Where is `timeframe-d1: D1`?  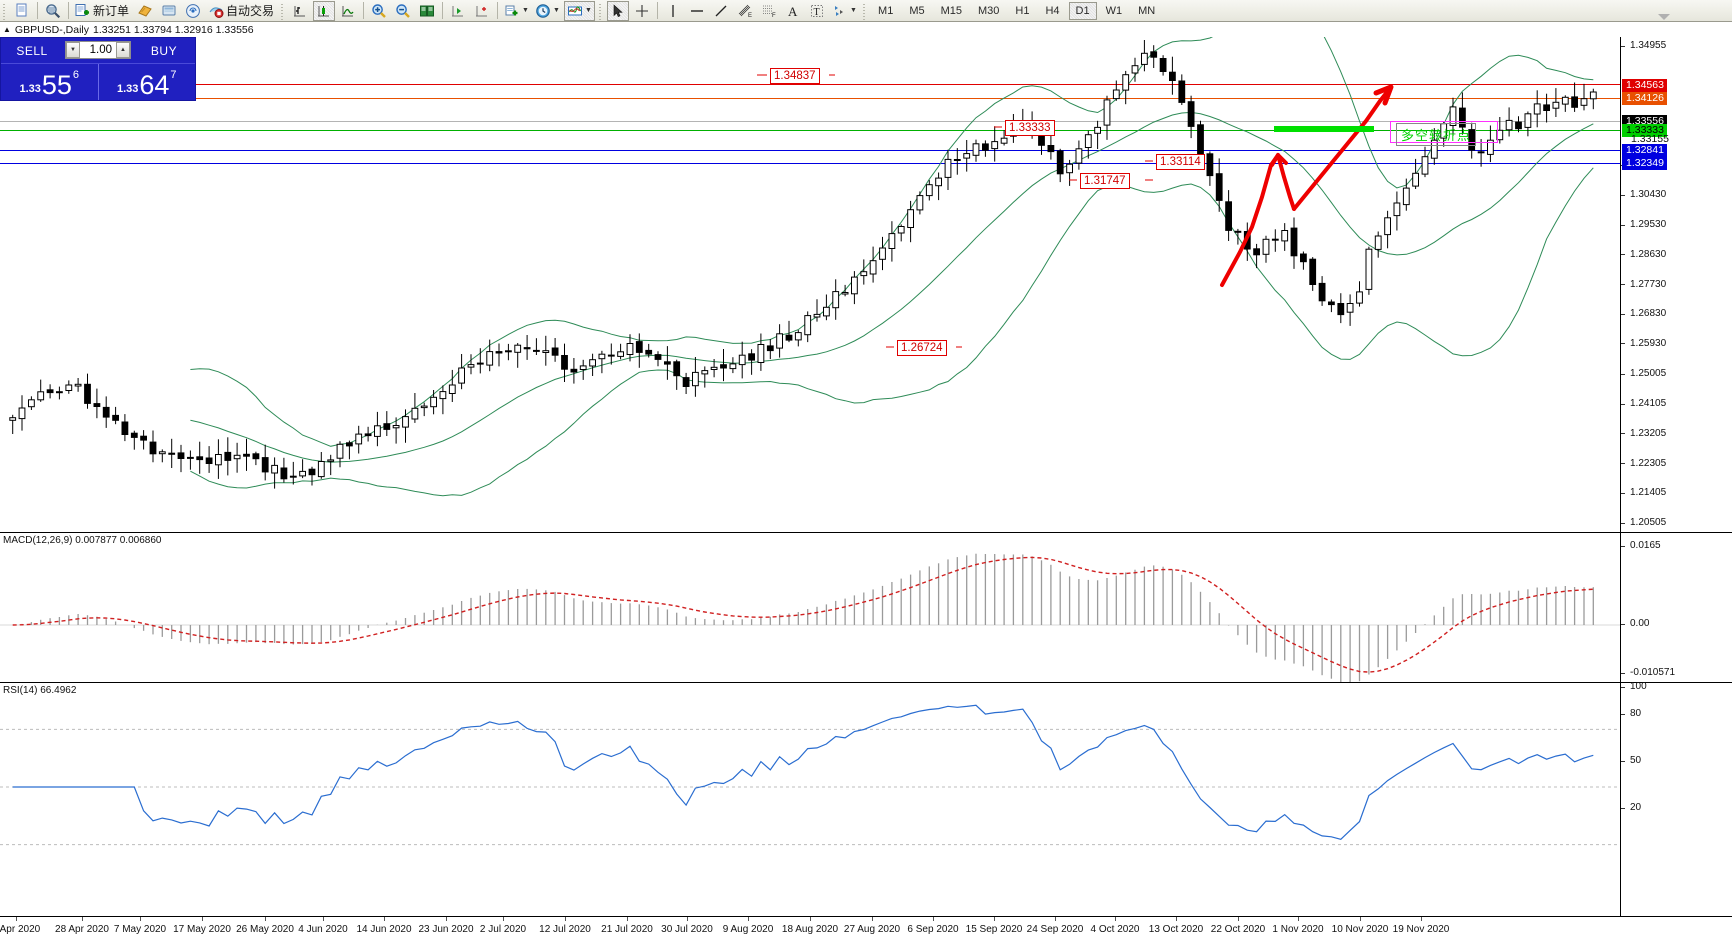 timeframe-d1: D1 is located at coordinates (1082, 10).